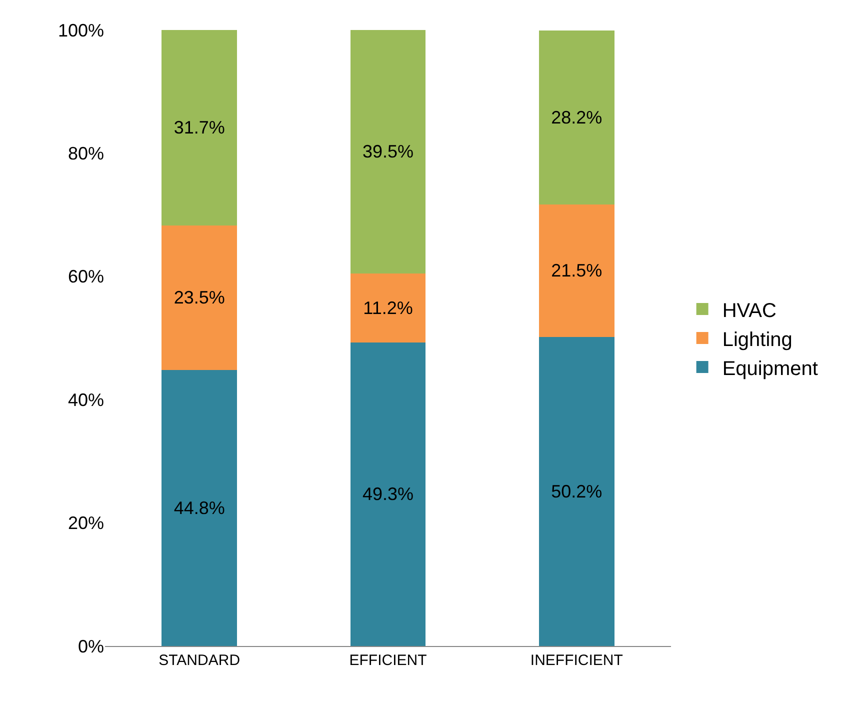 Image resolution: width=856 pixels, height=704 pixels. I want to click on legend-label: HVAC, so click(749, 311).